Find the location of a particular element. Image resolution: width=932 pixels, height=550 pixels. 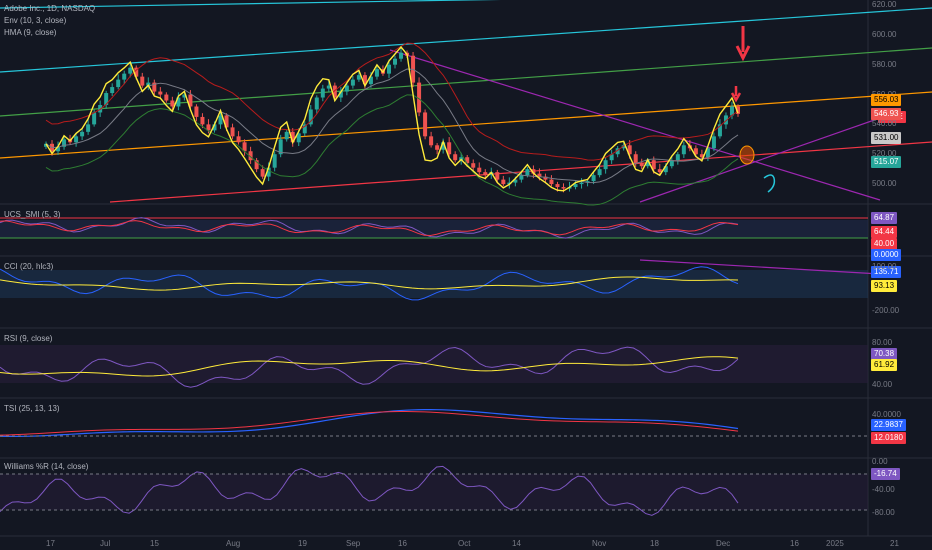

time-axis-tick: 18 is located at coordinates (654, 543).